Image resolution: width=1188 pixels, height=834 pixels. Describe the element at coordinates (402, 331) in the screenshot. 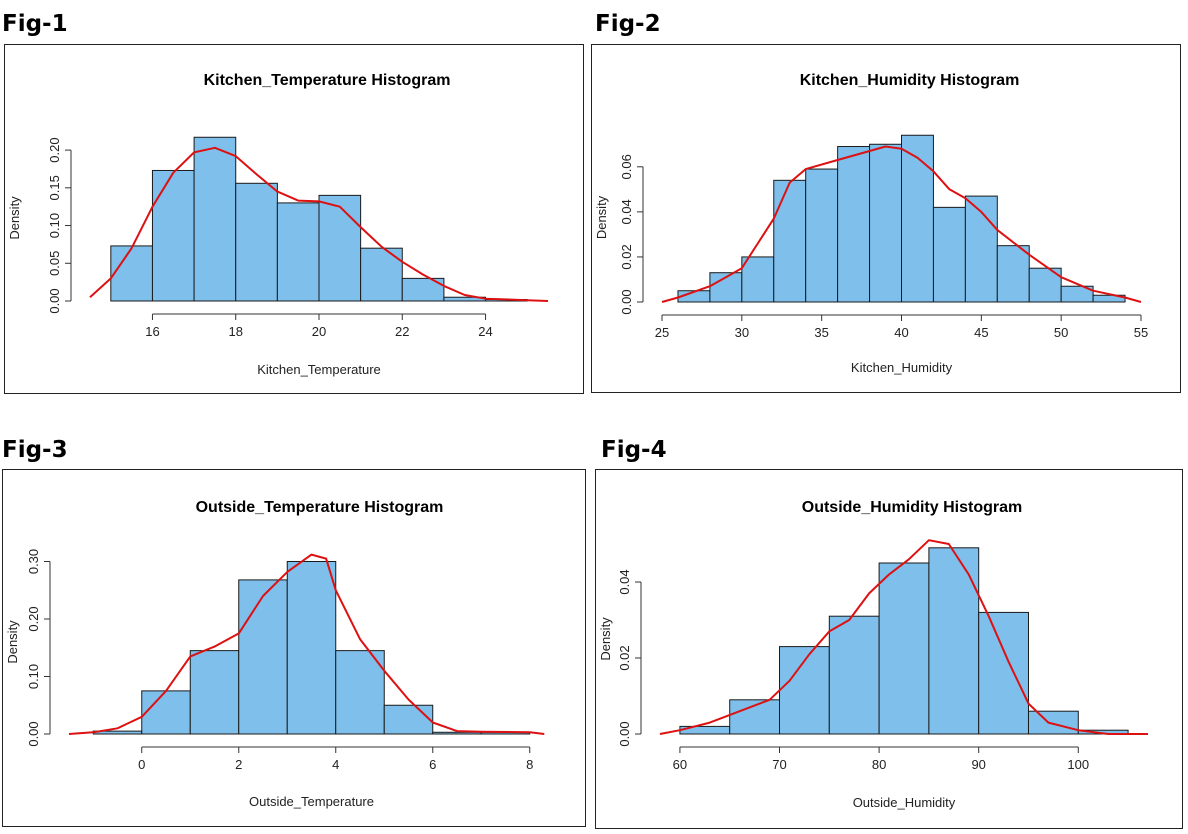

I see `x-tick-label: 22` at that location.